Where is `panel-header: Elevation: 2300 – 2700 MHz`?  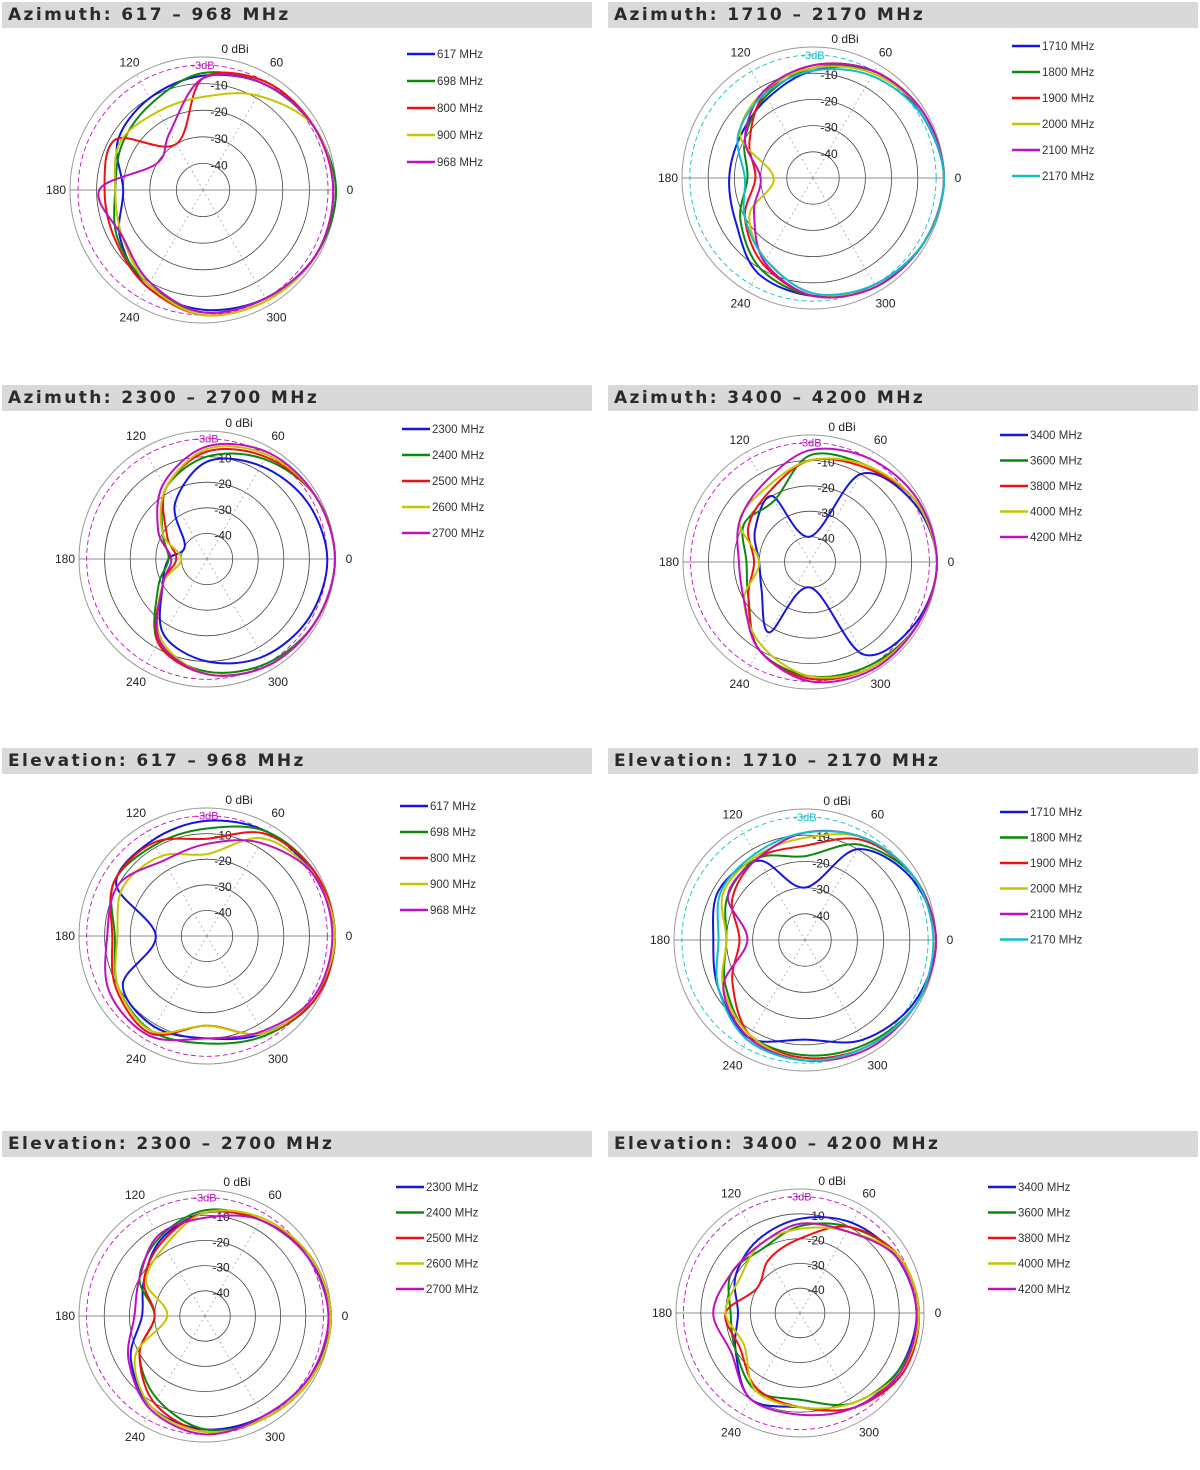
panel-header: Elevation: 2300 – 2700 MHz is located at coordinates (297, 1144).